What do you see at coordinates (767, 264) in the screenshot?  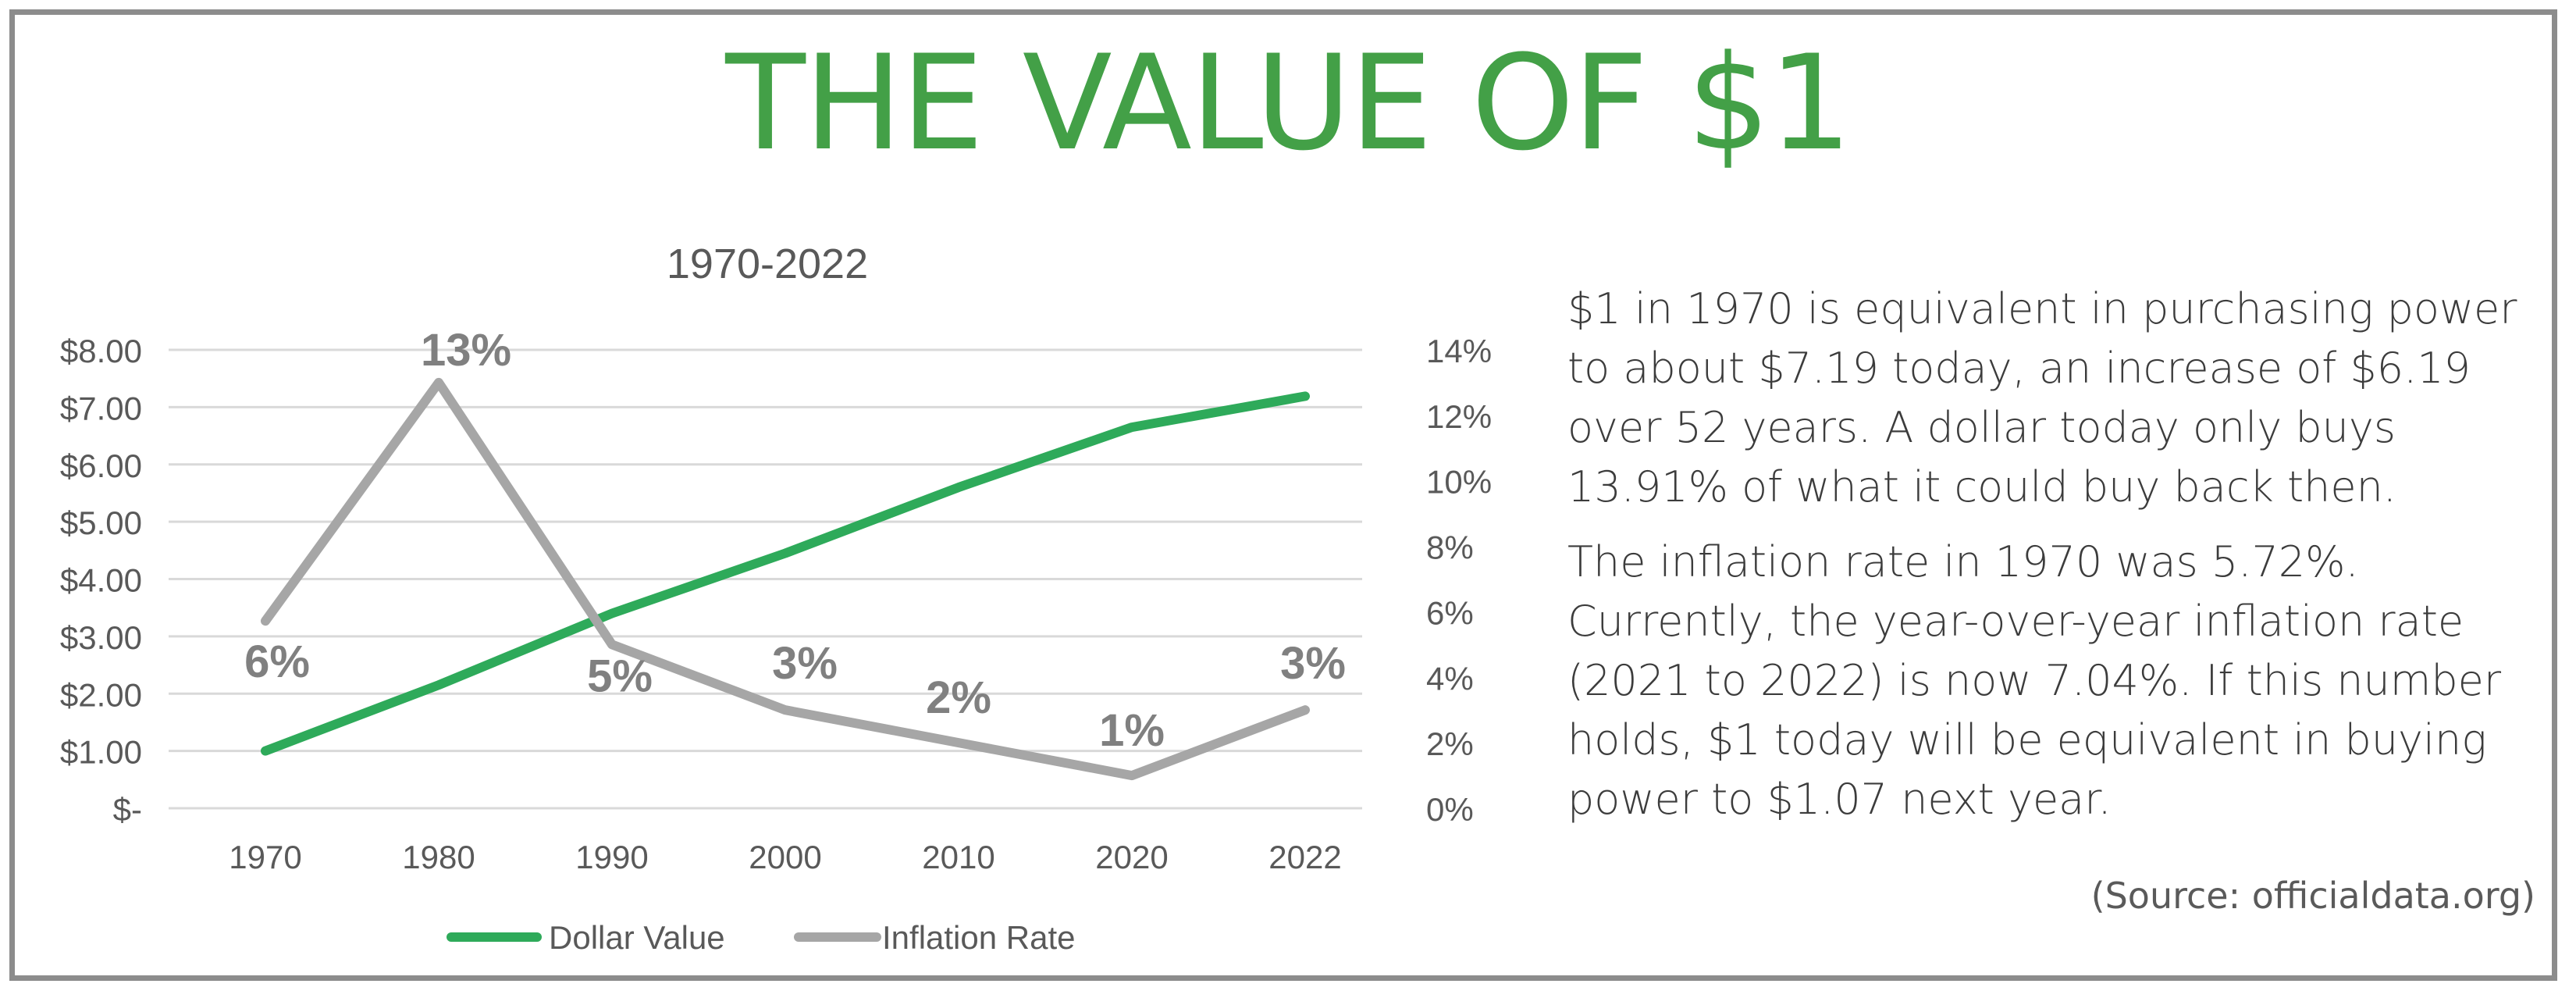 I see `chart-title: 1970-2022` at bounding box center [767, 264].